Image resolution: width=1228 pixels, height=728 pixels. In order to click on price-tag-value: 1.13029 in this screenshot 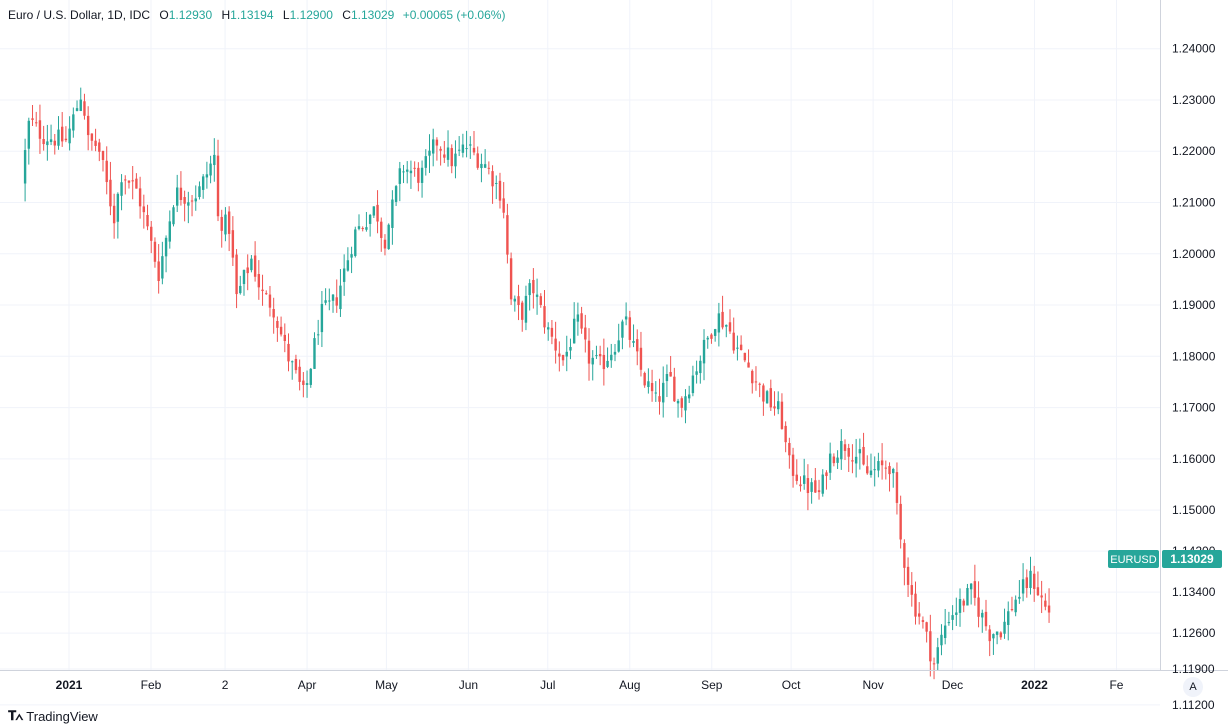, I will do `click(1192, 559)`.